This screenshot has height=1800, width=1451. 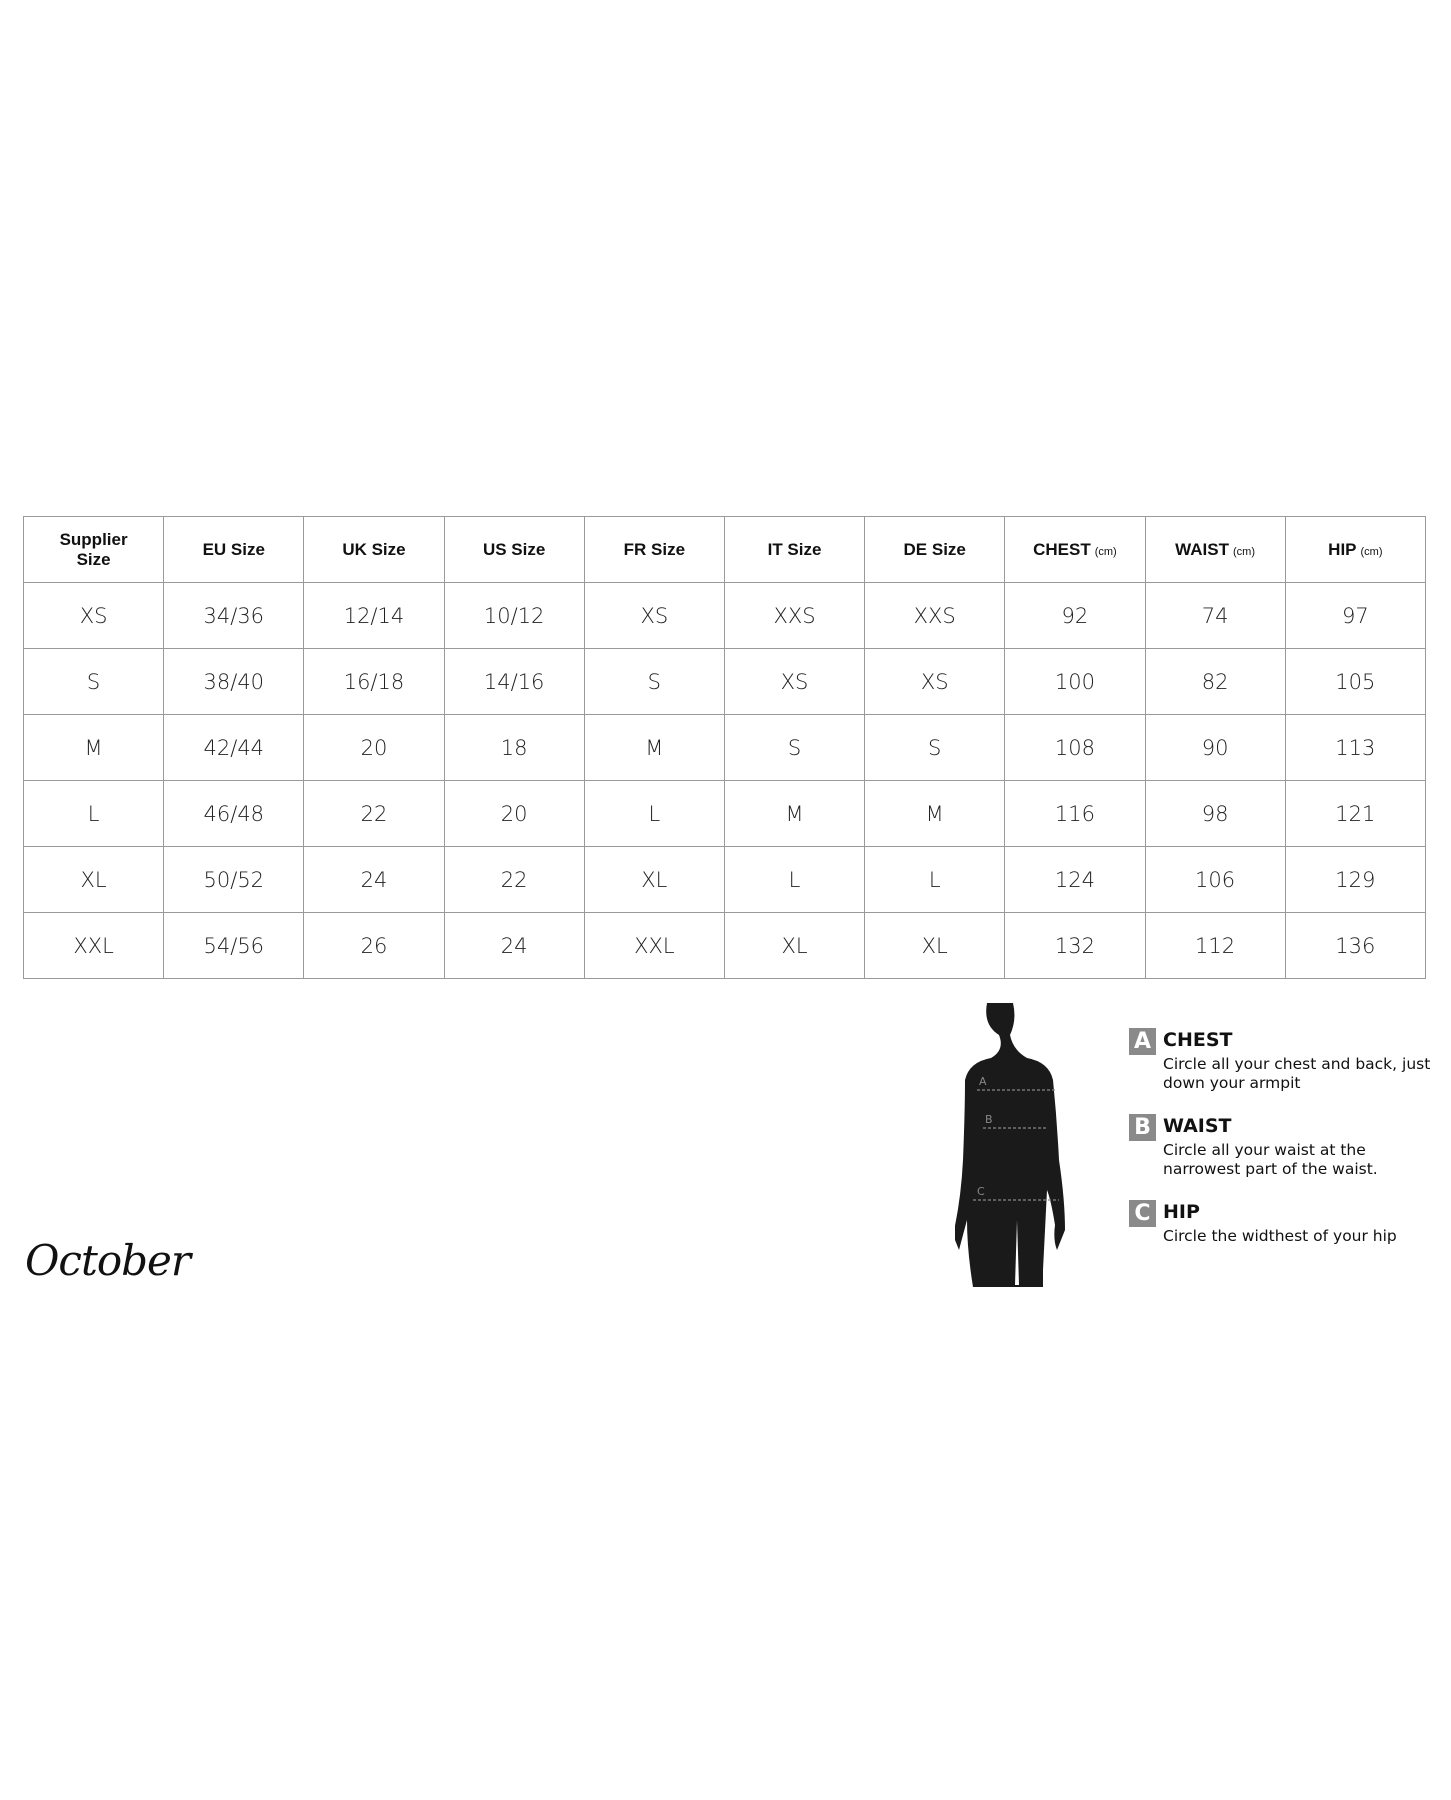 What do you see at coordinates (234, 813) in the screenshot?
I see `table-cell: 46/48` at bounding box center [234, 813].